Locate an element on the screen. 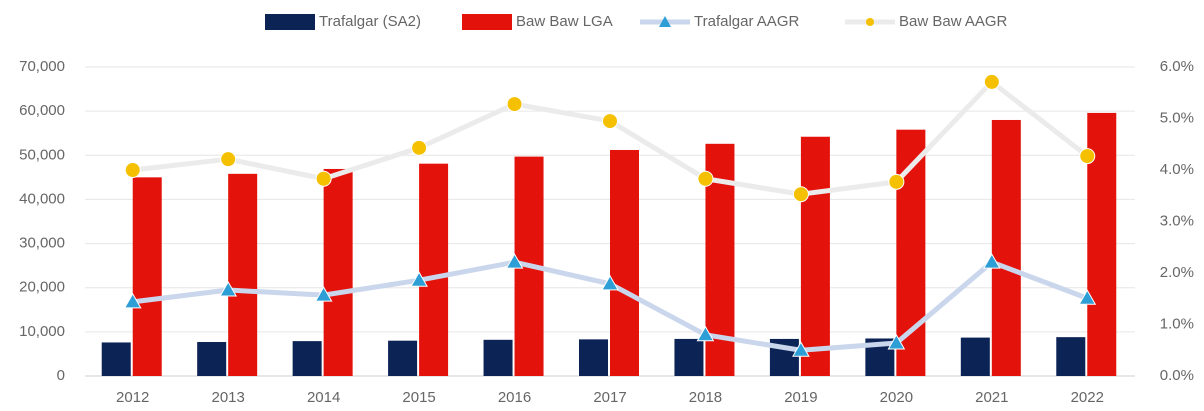 The width and height of the screenshot is (1204, 411). x-tick-label: 2017 is located at coordinates (609, 397).